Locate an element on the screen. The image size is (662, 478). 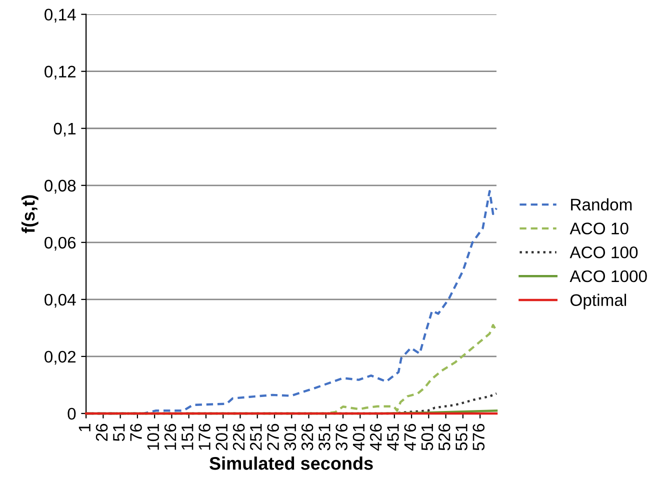
y-axis-title: f(s,t) is located at coordinates (30, 214).